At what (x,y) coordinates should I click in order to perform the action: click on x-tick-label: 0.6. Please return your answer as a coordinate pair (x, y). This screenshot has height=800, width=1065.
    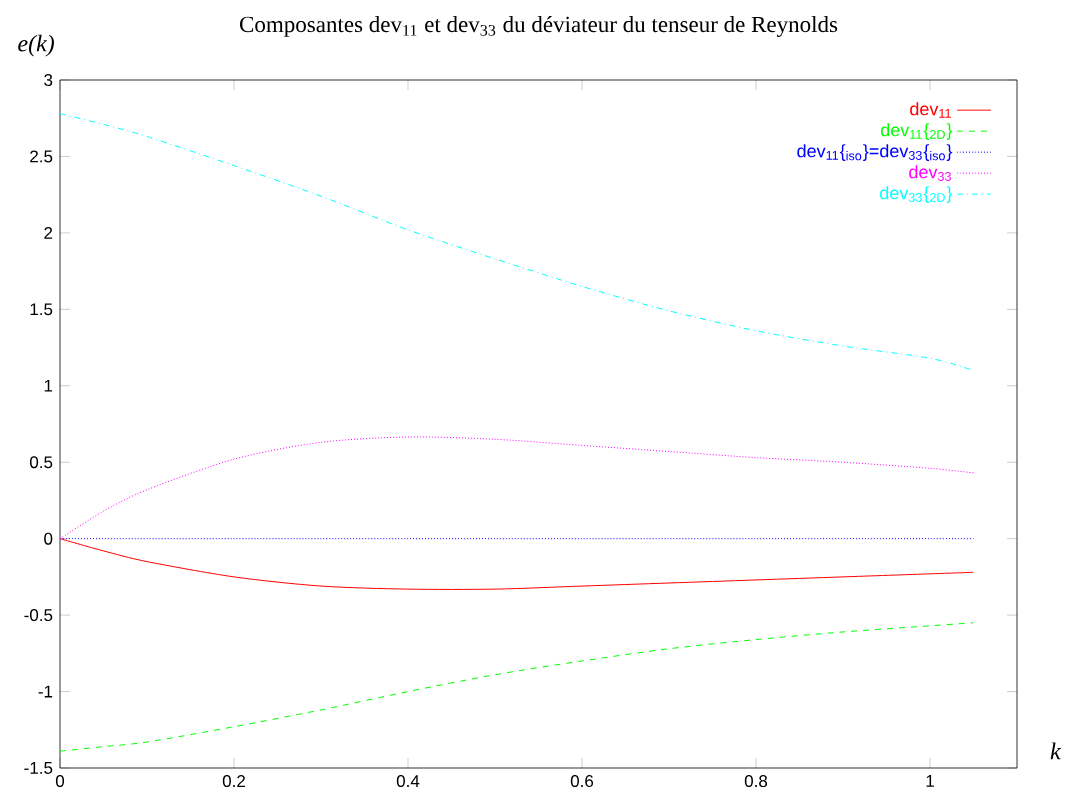
    Looking at the image, I should click on (582, 781).